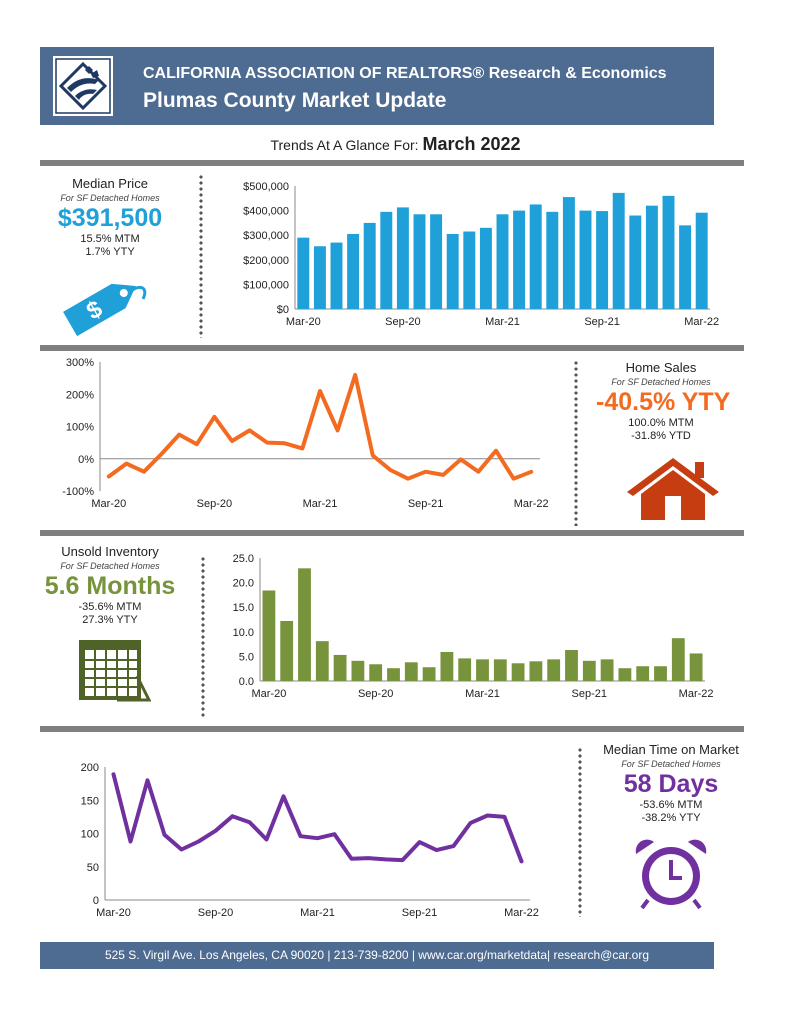  What do you see at coordinates (671, 818) in the screenshot?
I see `dom-yty: -38.2% YTY` at bounding box center [671, 818].